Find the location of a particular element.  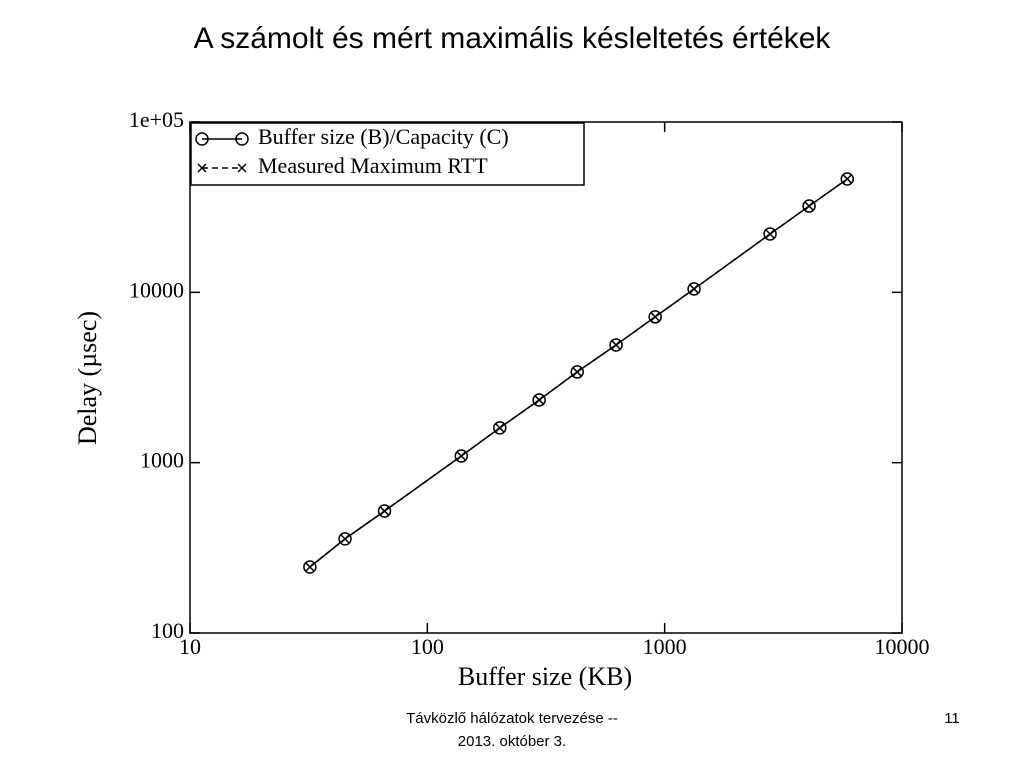

x-axis-label: Buffer size (KB) is located at coordinates (545, 676).